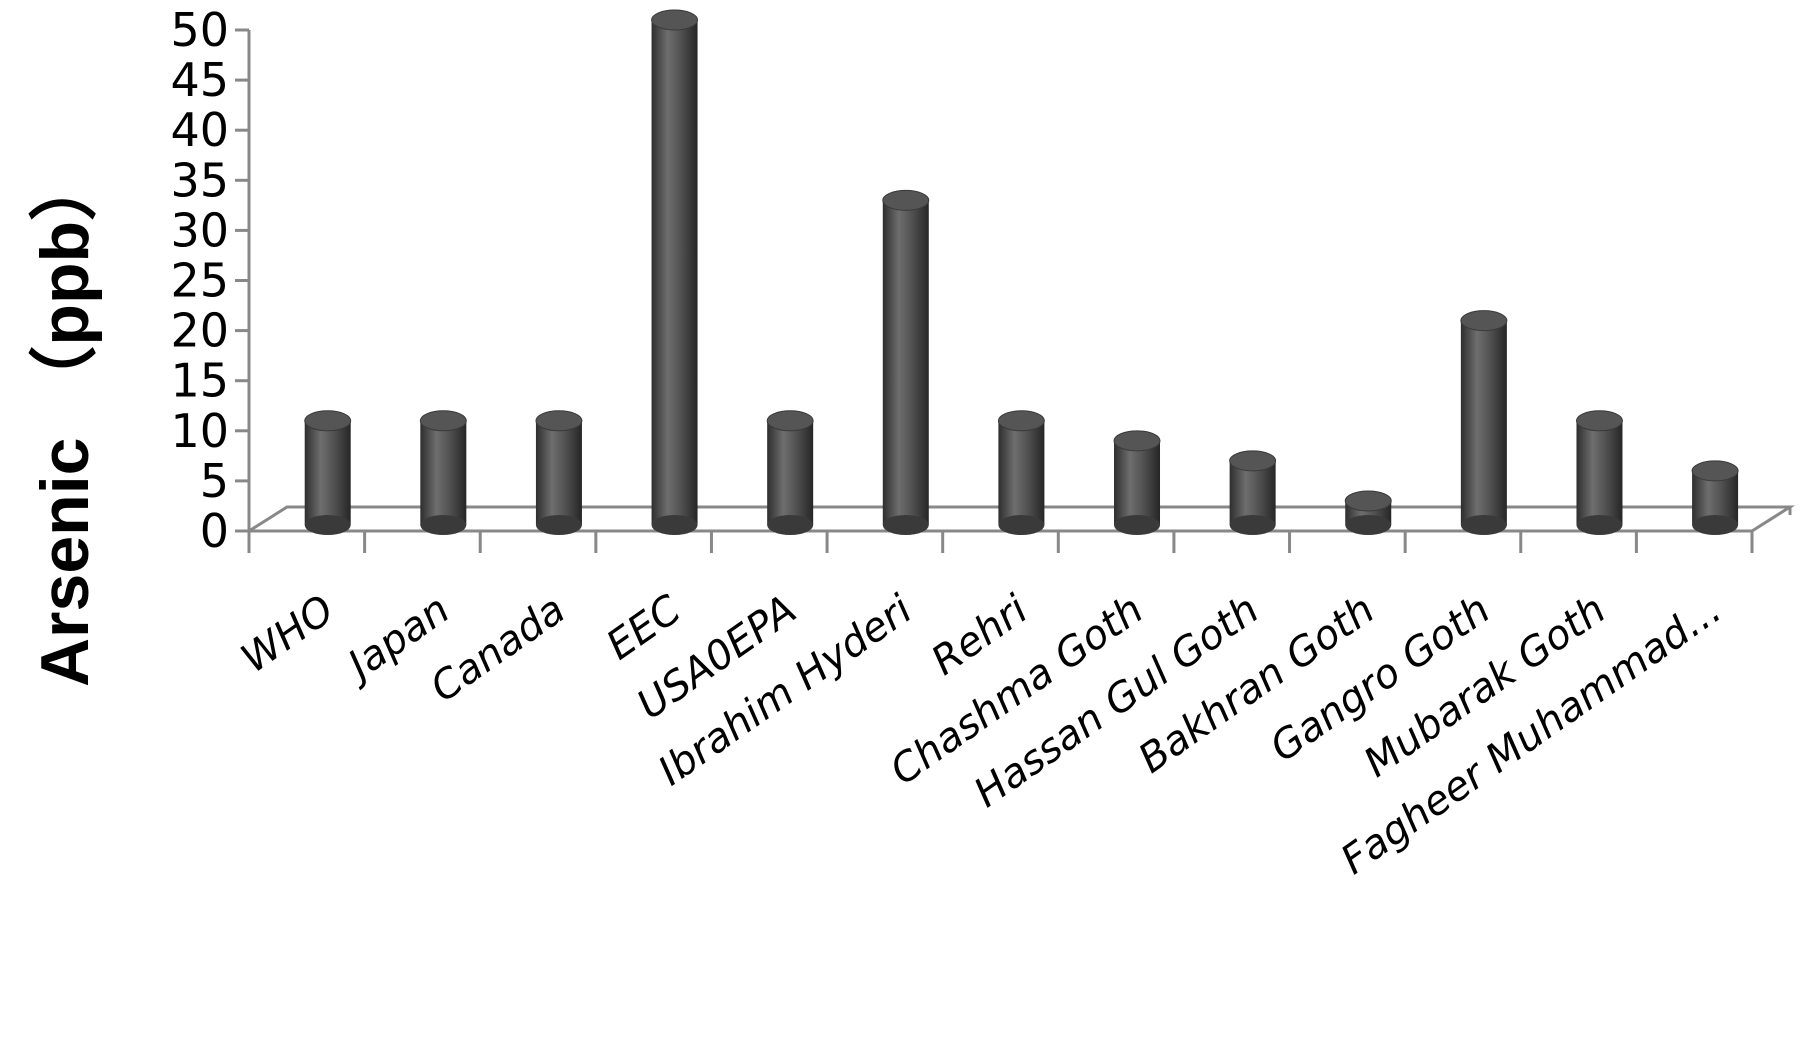 The height and width of the screenshot is (1037, 1813). Describe the element at coordinates (199, 230) in the screenshot. I see `y-tick-label: 30` at that location.